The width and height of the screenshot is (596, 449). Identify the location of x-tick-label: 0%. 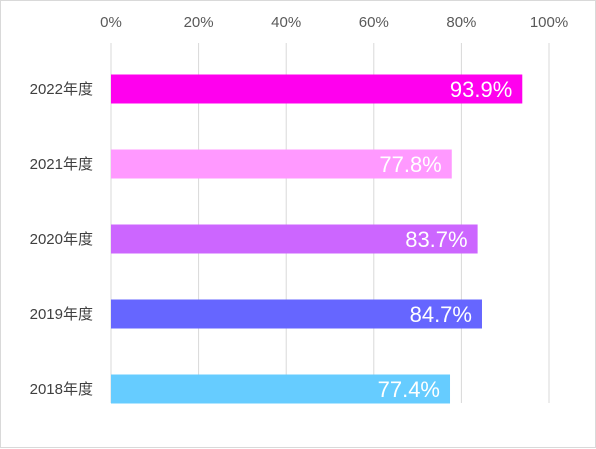
(111, 22).